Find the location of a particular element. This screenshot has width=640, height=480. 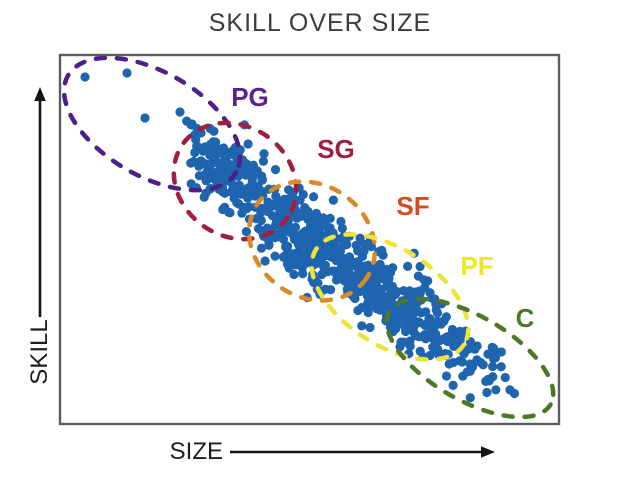

cluster-ellipse-sf is located at coordinates (312, 241).